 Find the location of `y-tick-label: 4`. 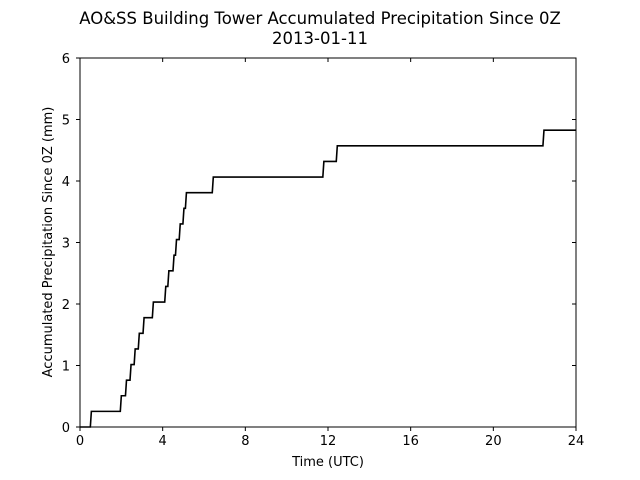

y-tick-label: 4 is located at coordinates (66, 182).